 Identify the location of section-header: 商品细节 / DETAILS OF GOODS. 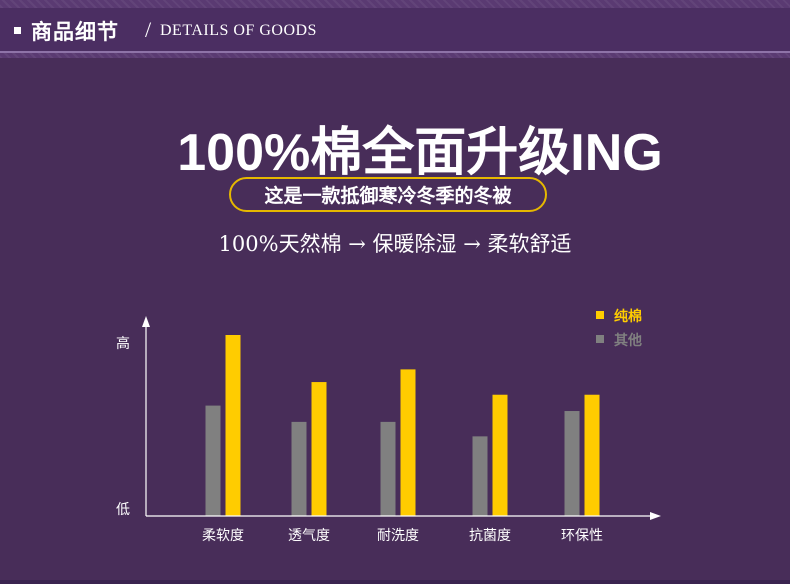
(395, 29).